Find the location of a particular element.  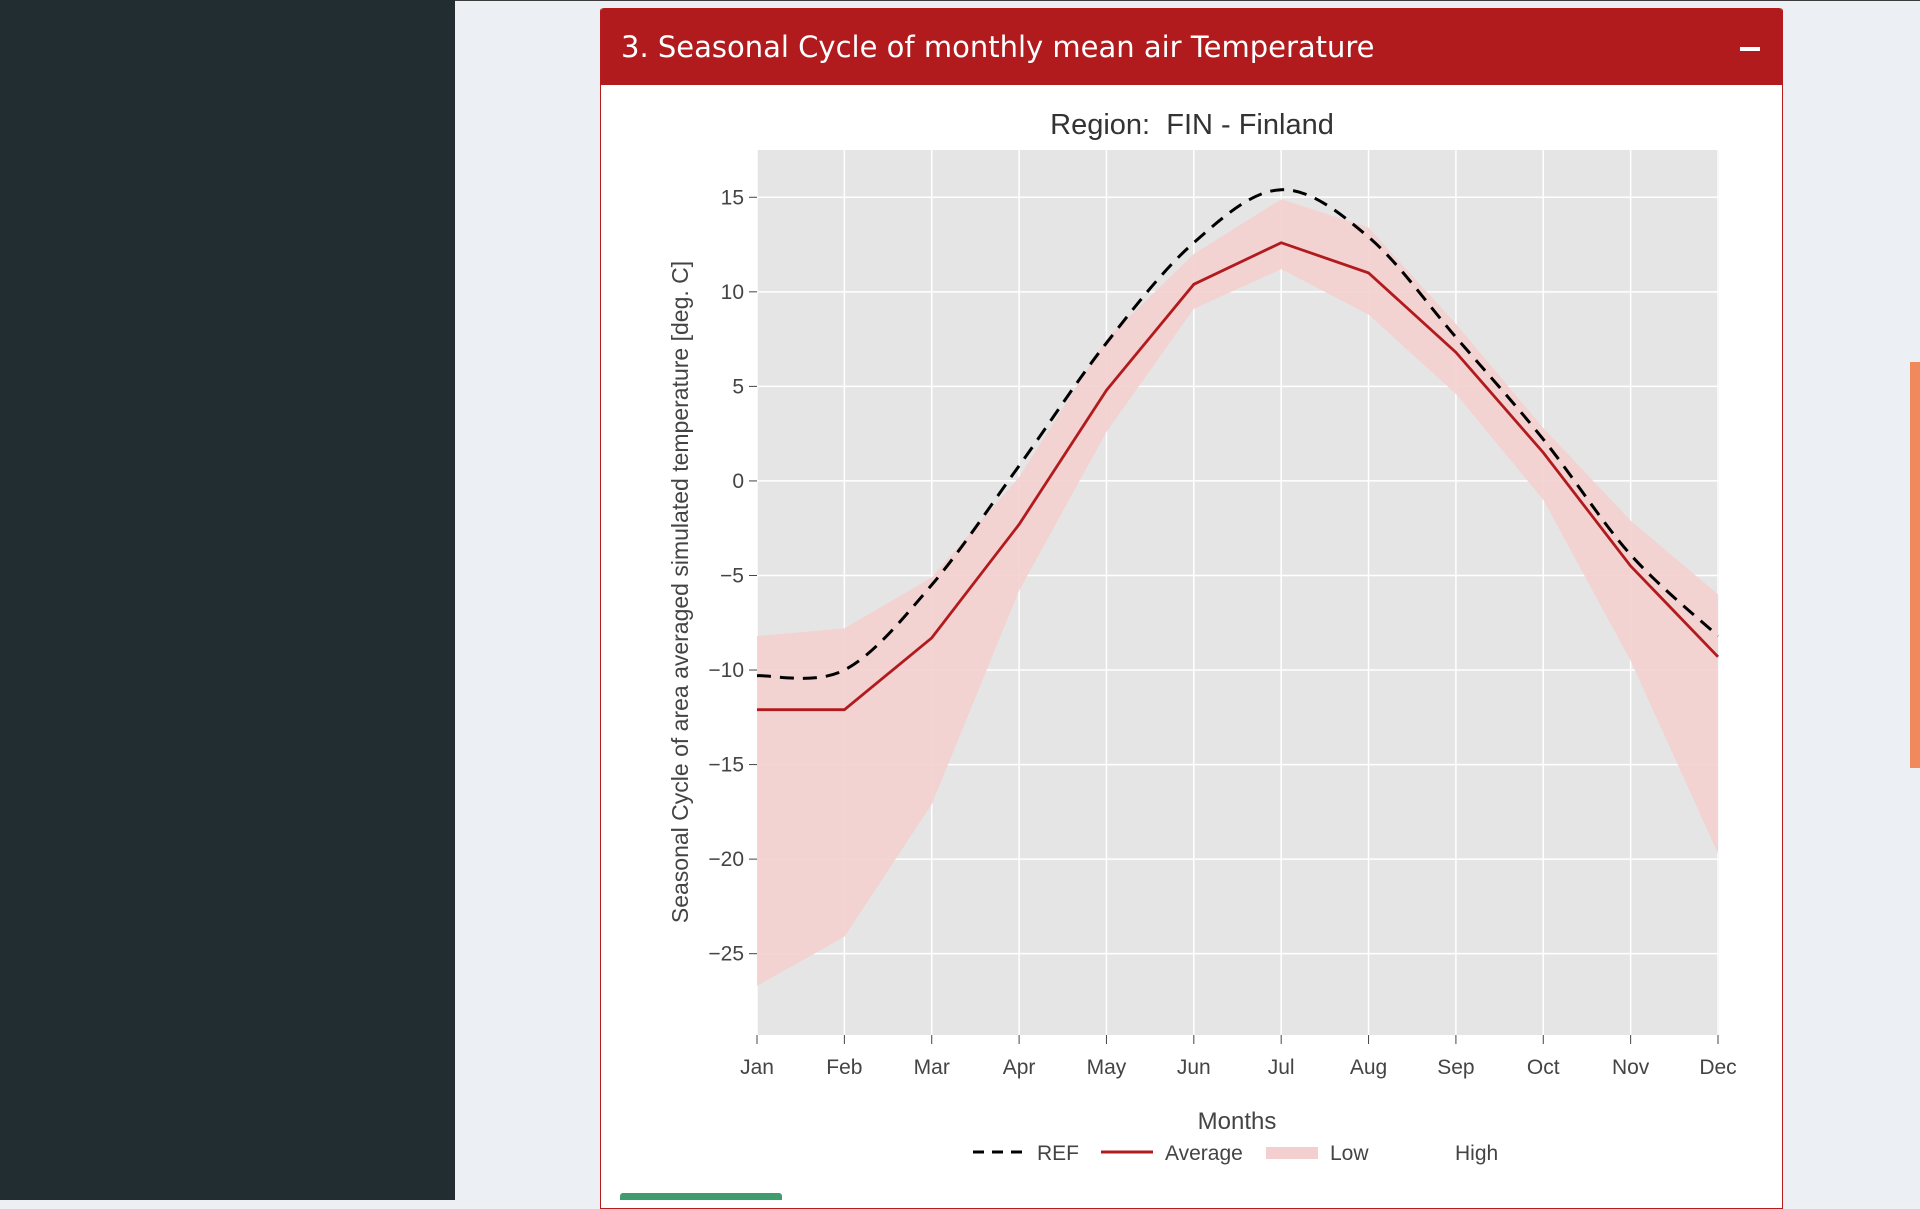

x-tick-label: Sep is located at coordinates (1455, 1067).